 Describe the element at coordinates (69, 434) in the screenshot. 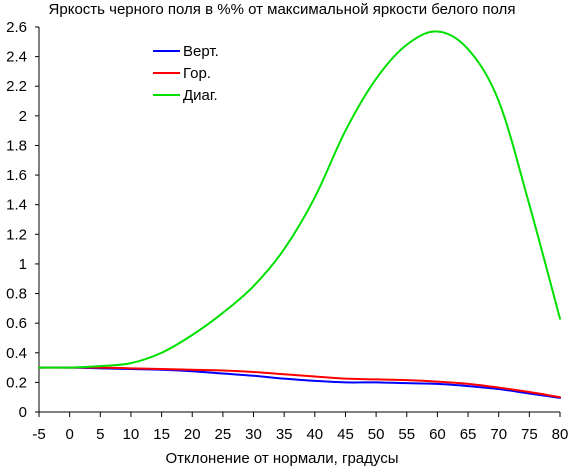

I see `x-tick-label: 0` at that location.